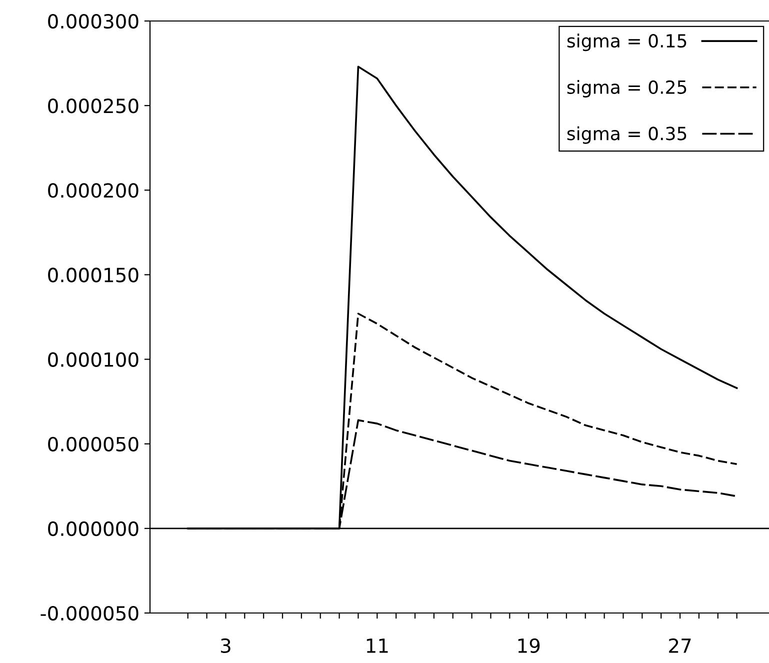 Image resolution: width=769 pixels, height=663 pixels. I want to click on legend-label: sigma = 0.15, so click(626, 43).